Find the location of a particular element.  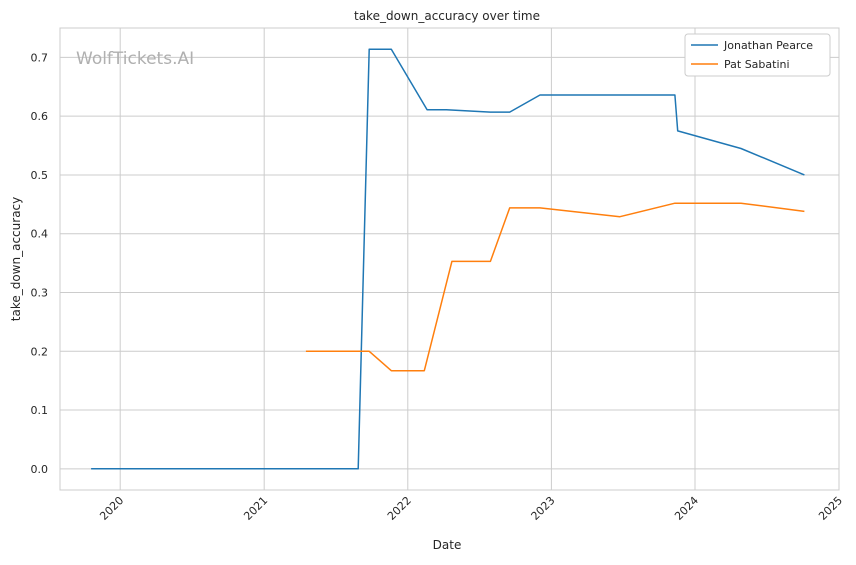

y-tick-label: 0.3 is located at coordinates (40, 293).